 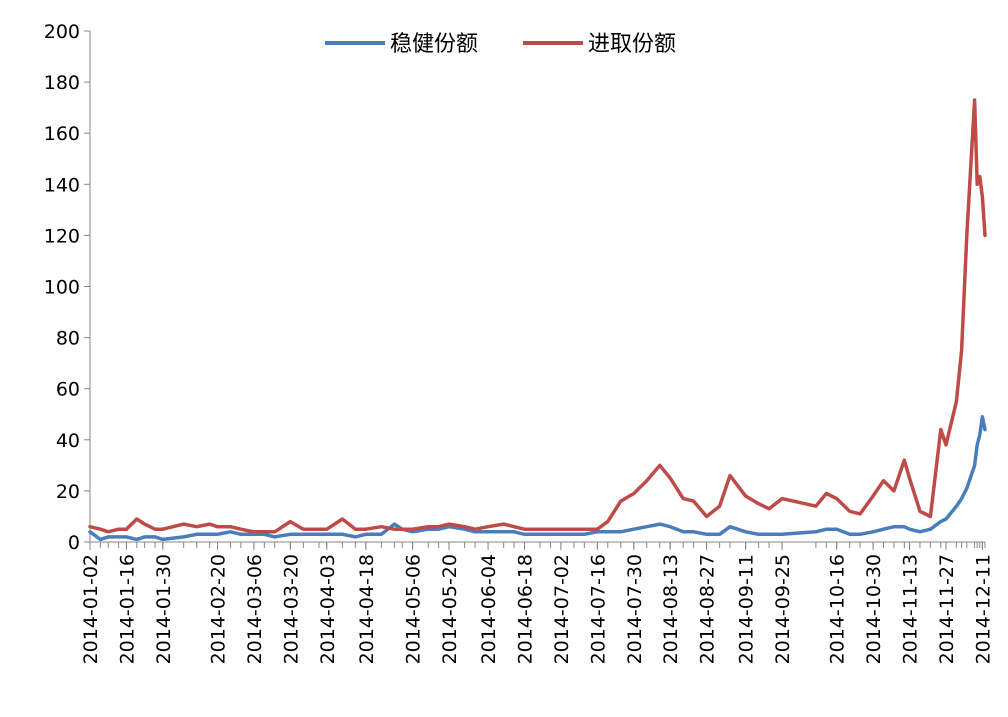 I want to click on x-tick-label: 2014-06-04, so click(x=489, y=609).